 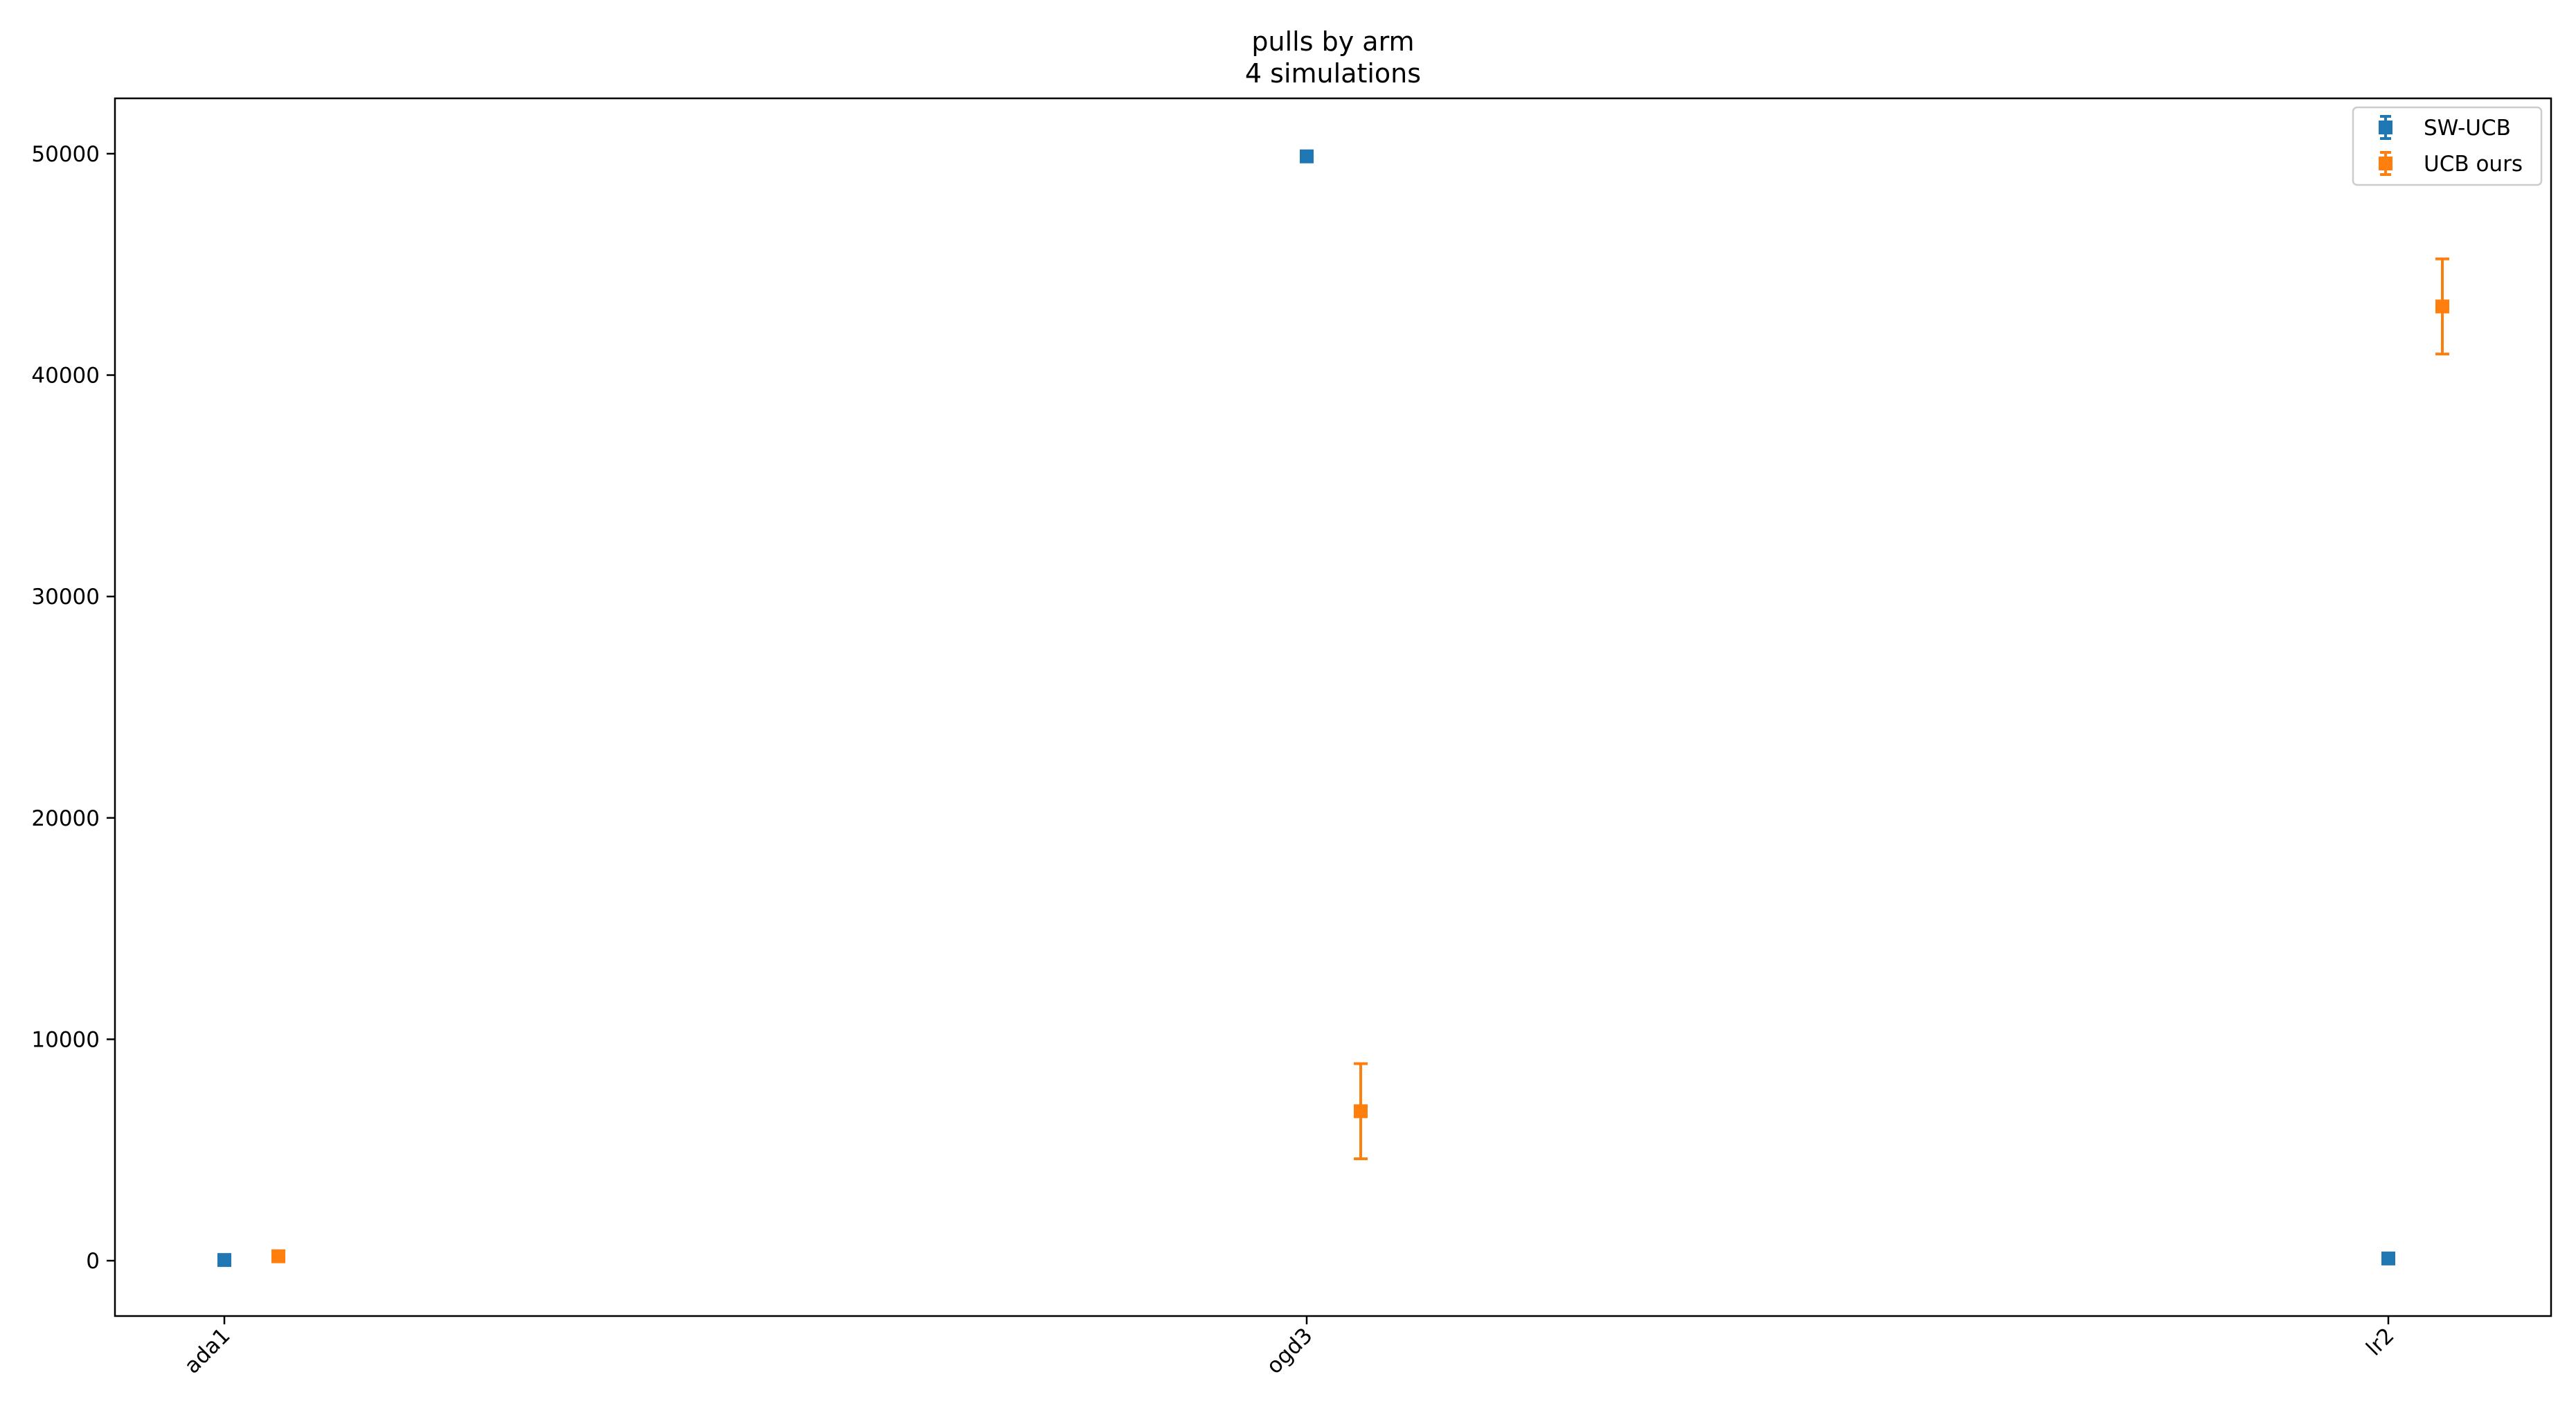 I want to click on legend-label: UCB ours, so click(x=2473, y=164).